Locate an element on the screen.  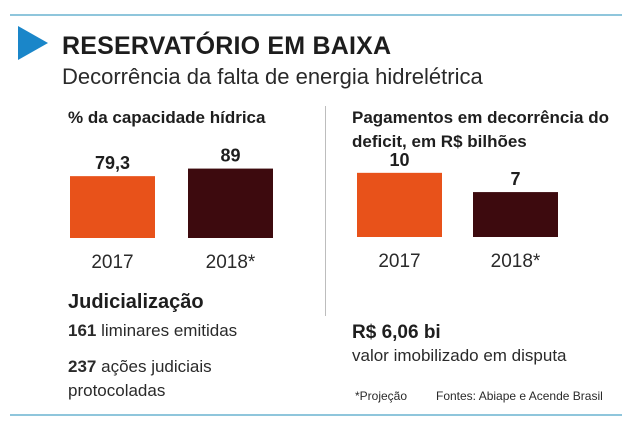
category-label-payments-1: 2018* is located at coordinates (516, 261).